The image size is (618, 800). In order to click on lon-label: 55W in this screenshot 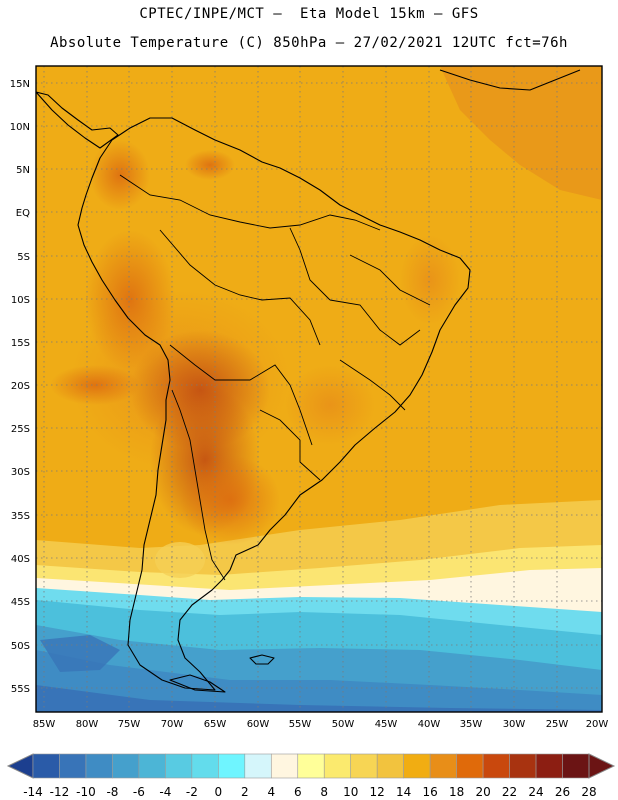, I will do `click(300, 724)`.